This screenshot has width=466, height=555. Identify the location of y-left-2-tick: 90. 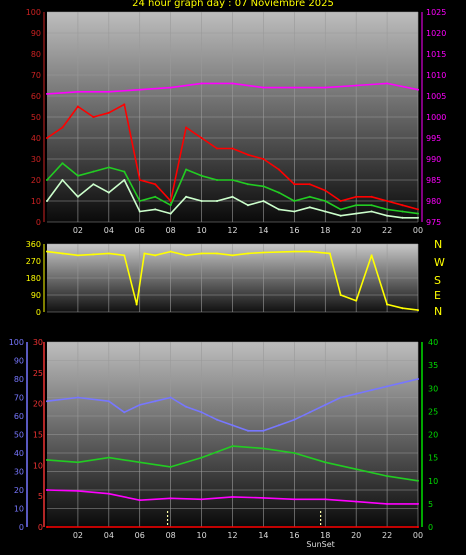
(36, 295).